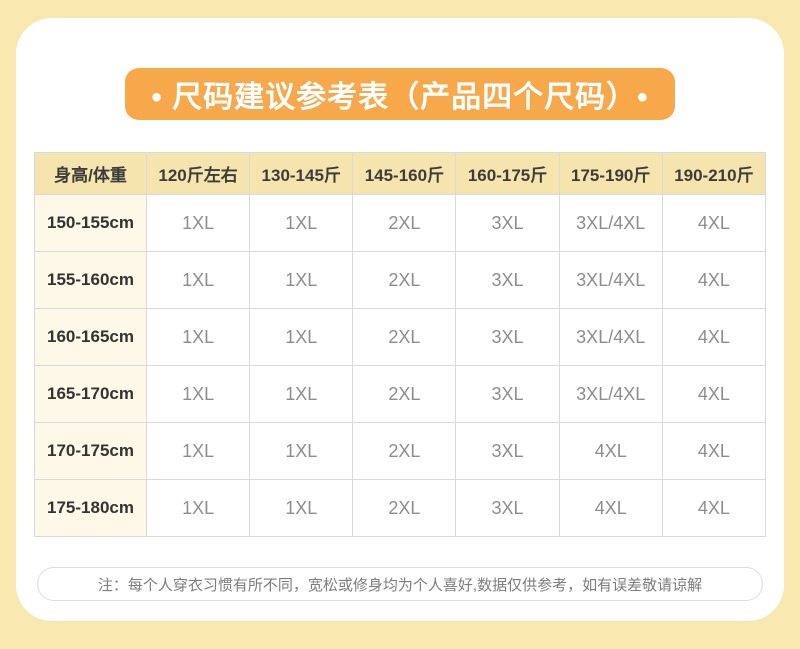 The width and height of the screenshot is (800, 649). What do you see at coordinates (90, 223) in the screenshot?
I see `height-range-cell: 150-155cm` at bounding box center [90, 223].